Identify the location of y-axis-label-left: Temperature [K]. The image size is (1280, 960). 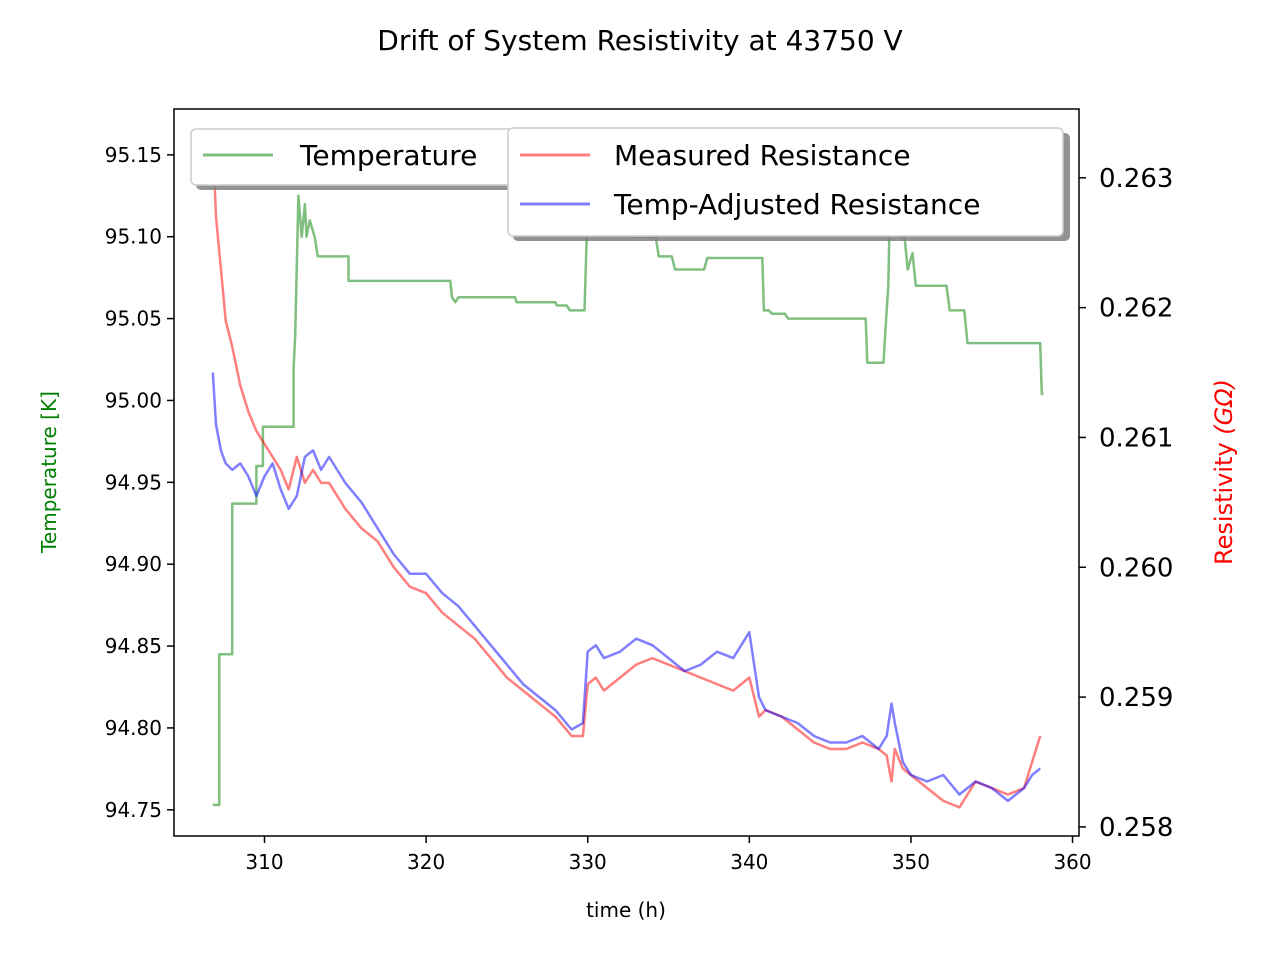
(49, 472).